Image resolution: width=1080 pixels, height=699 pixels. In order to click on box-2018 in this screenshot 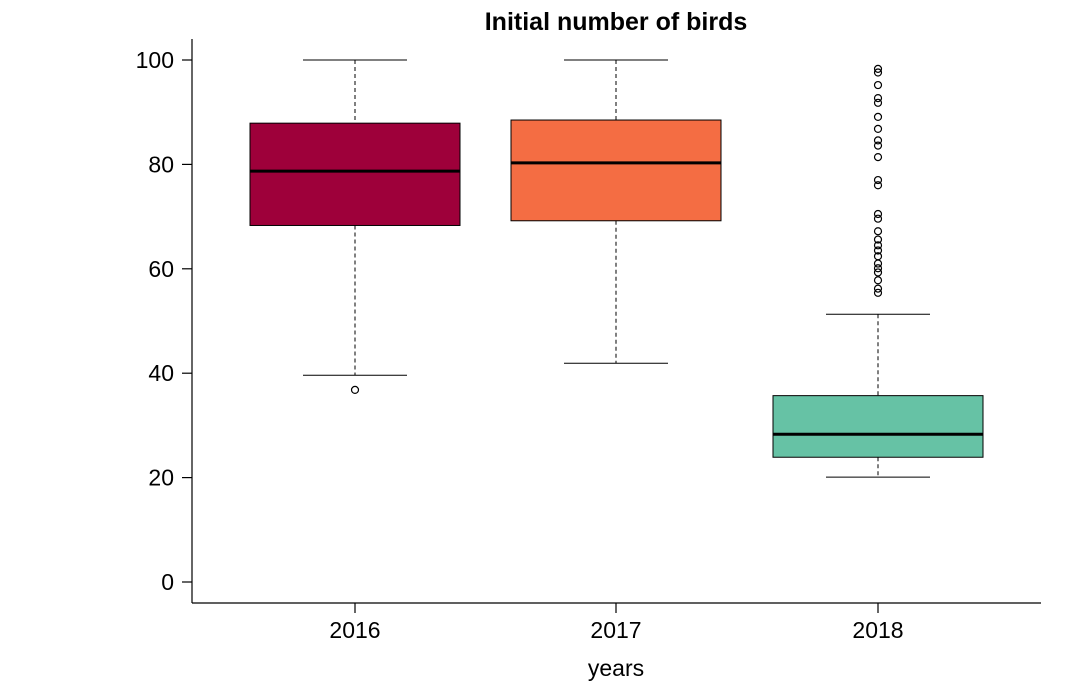, I will do `click(878, 426)`.